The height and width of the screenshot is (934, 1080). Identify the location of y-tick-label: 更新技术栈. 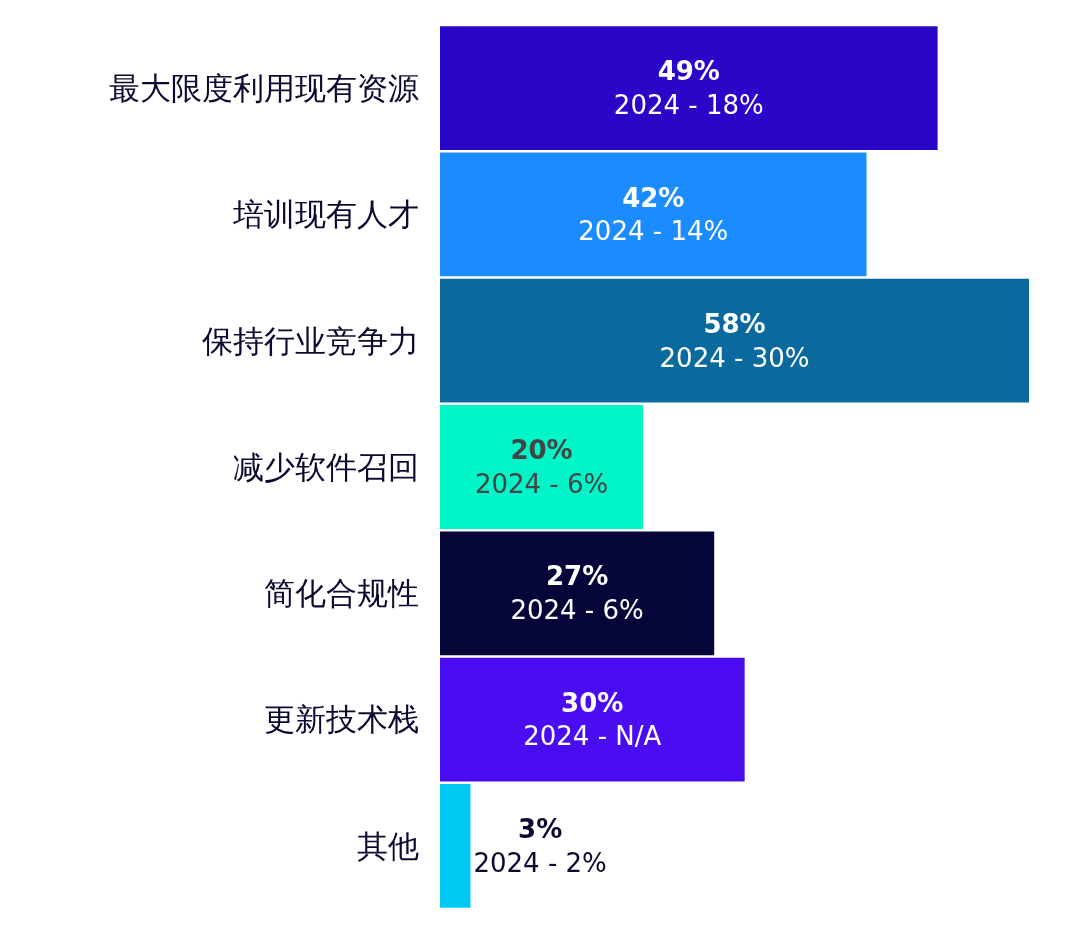
(341, 719).